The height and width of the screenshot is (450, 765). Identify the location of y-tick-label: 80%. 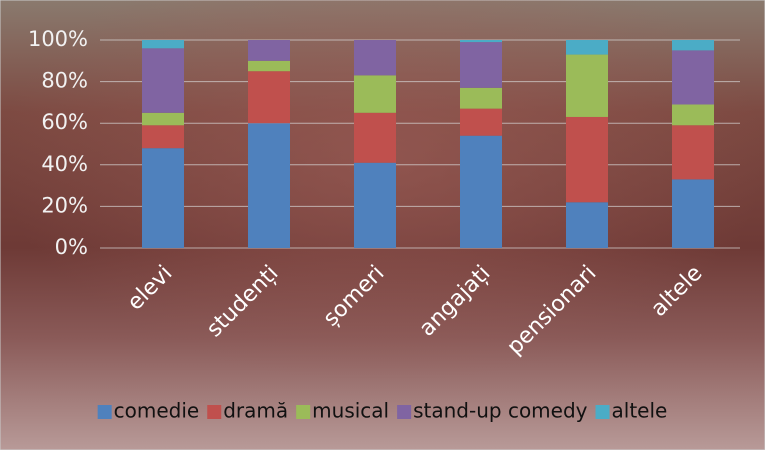
(64, 81).